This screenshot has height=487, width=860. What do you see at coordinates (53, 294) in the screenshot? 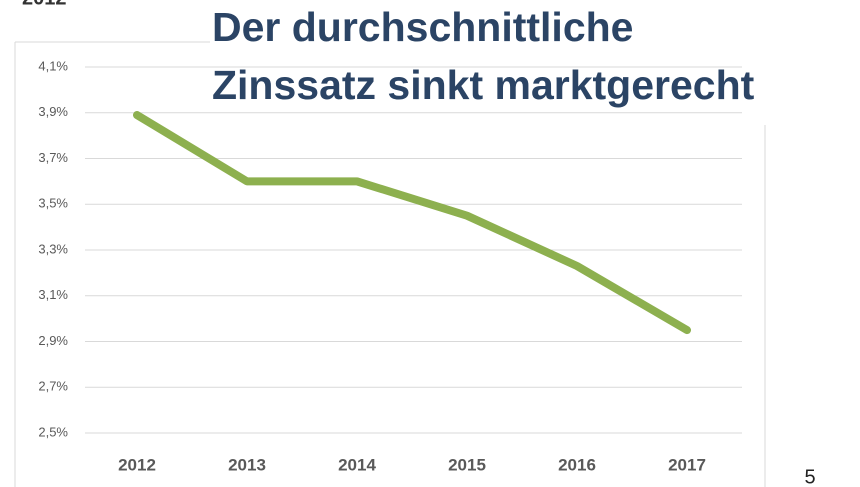
I see `y-tick-label: 3,1%` at bounding box center [53, 294].